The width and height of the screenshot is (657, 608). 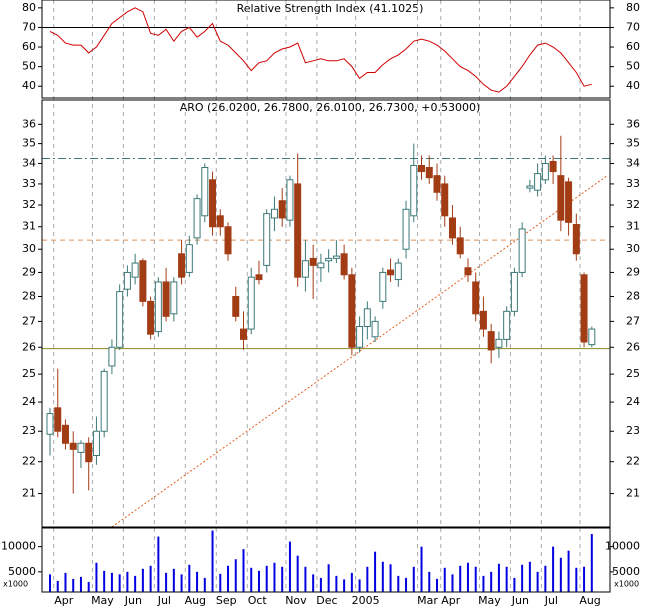 What do you see at coordinates (326, 600) in the screenshot?
I see `x-tick-label: Dec` at bounding box center [326, 600].